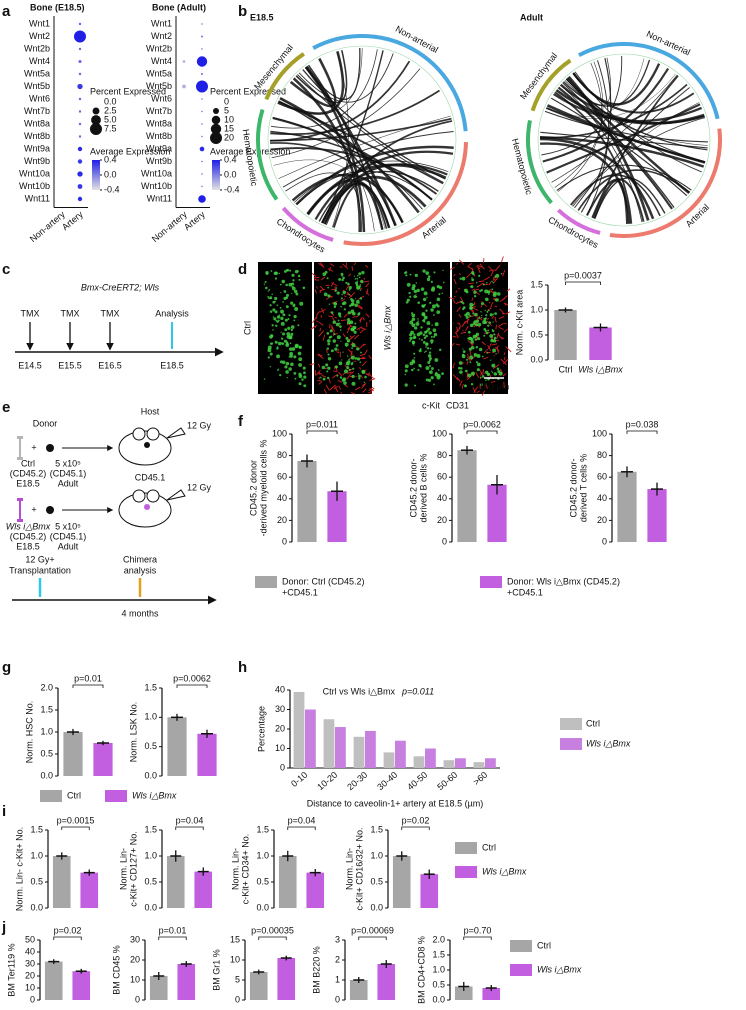 This screenshot has height=1010, width=746. I want to click on p-bracket, so click(67, 938).